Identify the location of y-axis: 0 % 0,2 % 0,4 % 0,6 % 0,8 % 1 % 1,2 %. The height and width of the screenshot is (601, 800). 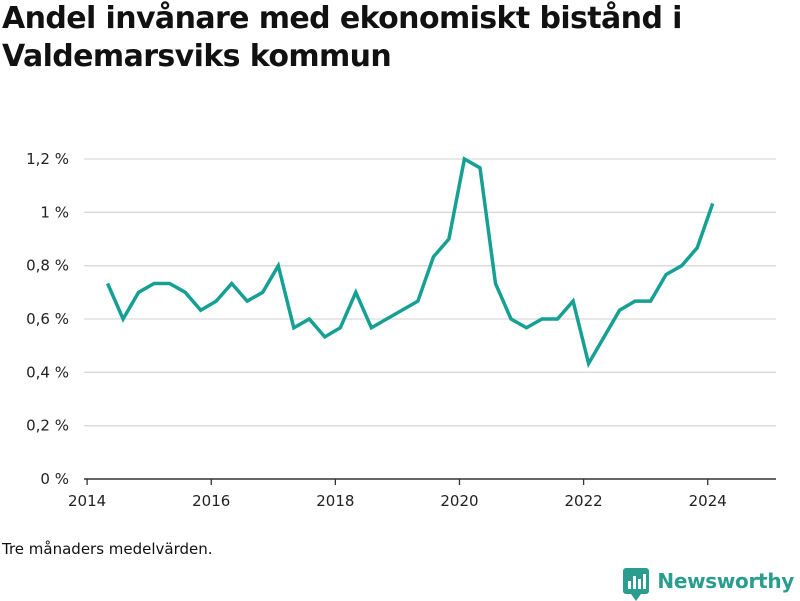
(47, 319).